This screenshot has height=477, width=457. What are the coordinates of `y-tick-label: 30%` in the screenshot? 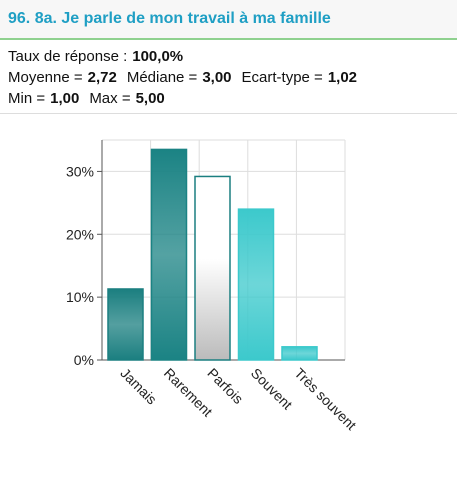 It's located at (80, 171).